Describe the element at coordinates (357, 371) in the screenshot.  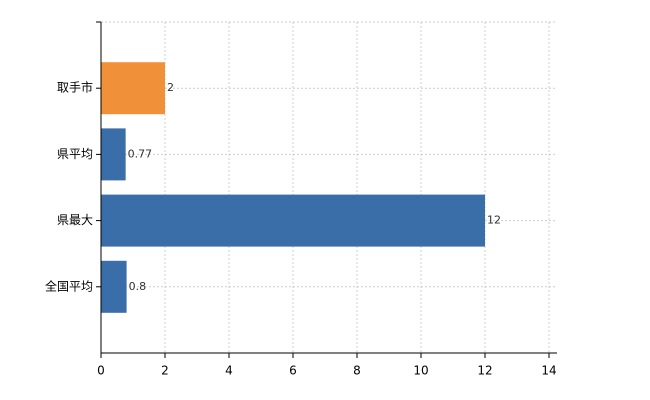
I see `x-tick-label: 8` at that location.